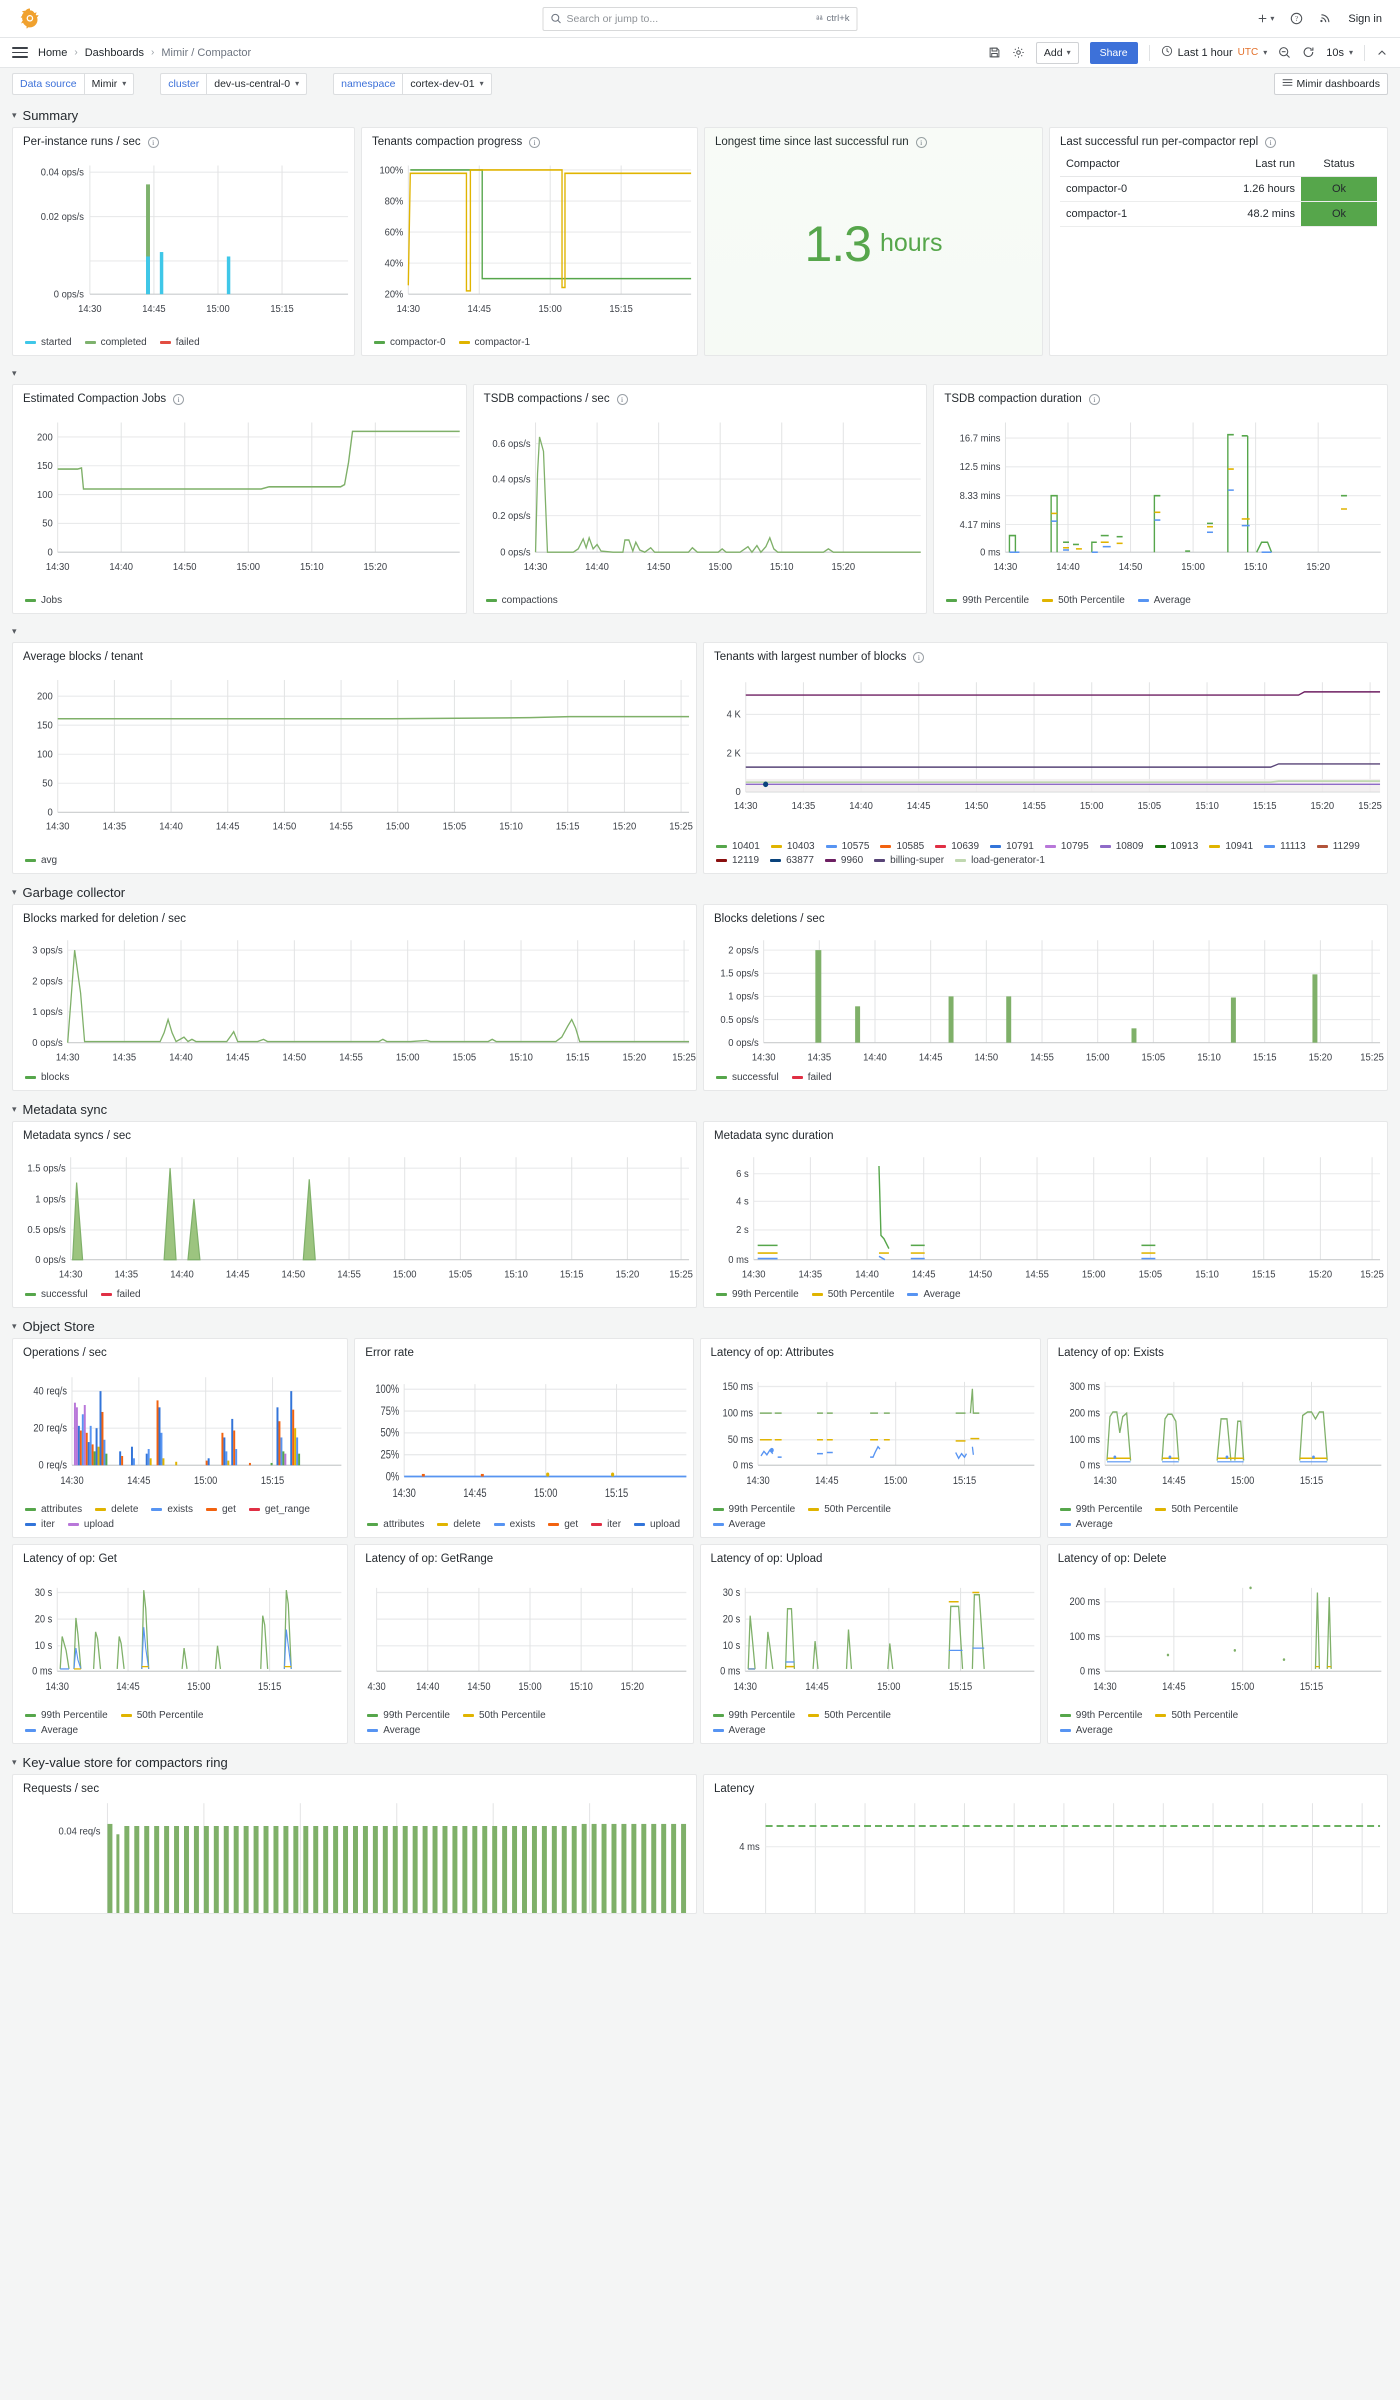 The image size is (1400, 2400). I want to click on legend-item: 63877, so click(792, 860).